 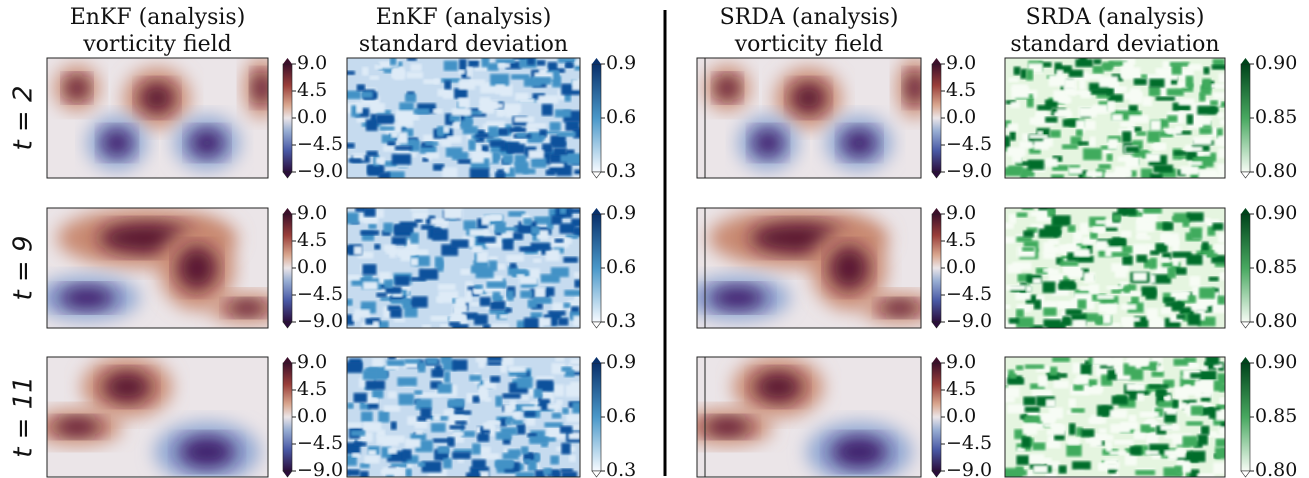 What do you see at coordinates (312, 90) in the screenshot?
I see `colorbar-label: 4.5` at bounding box center [312, 90].